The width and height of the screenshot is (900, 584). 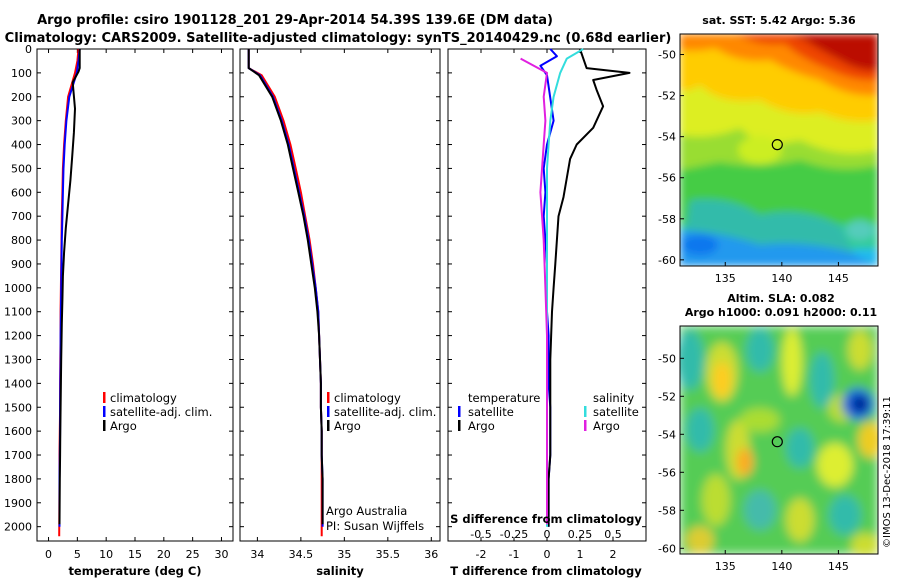 What do you see at coordinates (514, 554) in the screenshot?
I see `x-tick-label: -1` at bounding box center [514, 554].